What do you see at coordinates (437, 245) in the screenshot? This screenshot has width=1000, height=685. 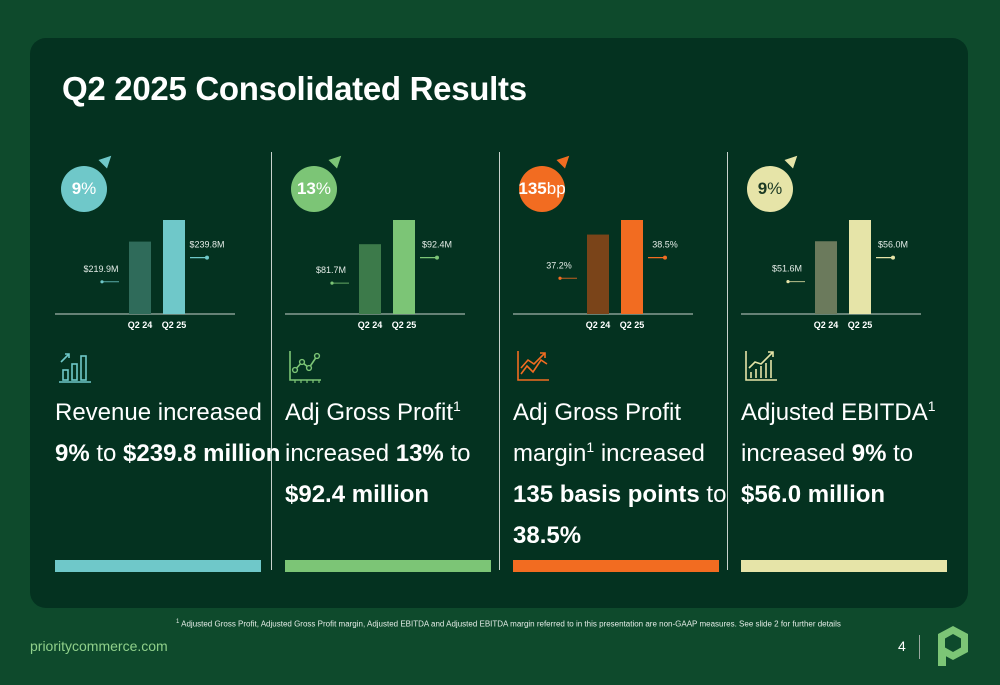 I see `data-label-q2-25: $92.4M` at bounding box center [437, 245].